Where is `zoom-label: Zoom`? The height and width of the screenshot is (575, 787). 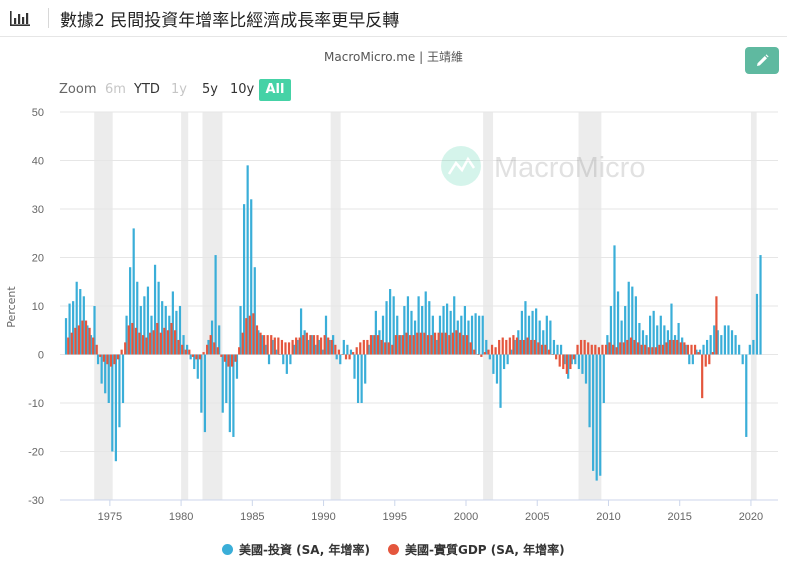 zoom-label: Zoom is located at coordinates (78, 89).